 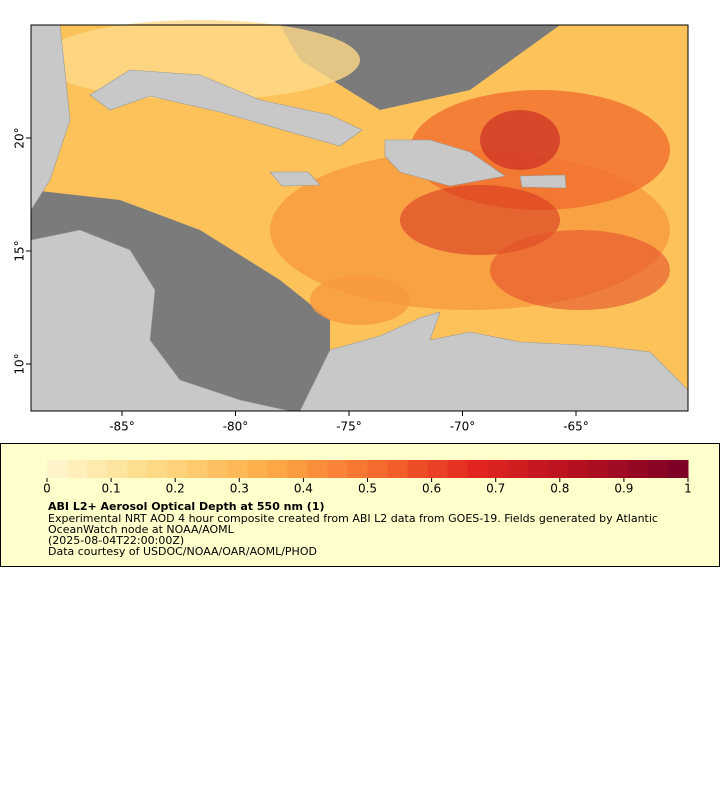 I want to click on hispaniola, so click(x=445, y=163).